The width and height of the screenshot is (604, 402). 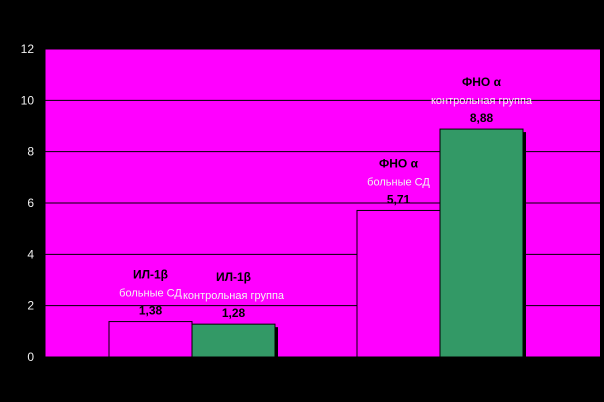 I want to click on y-tick-label: 12, so click(x=28, y=49).